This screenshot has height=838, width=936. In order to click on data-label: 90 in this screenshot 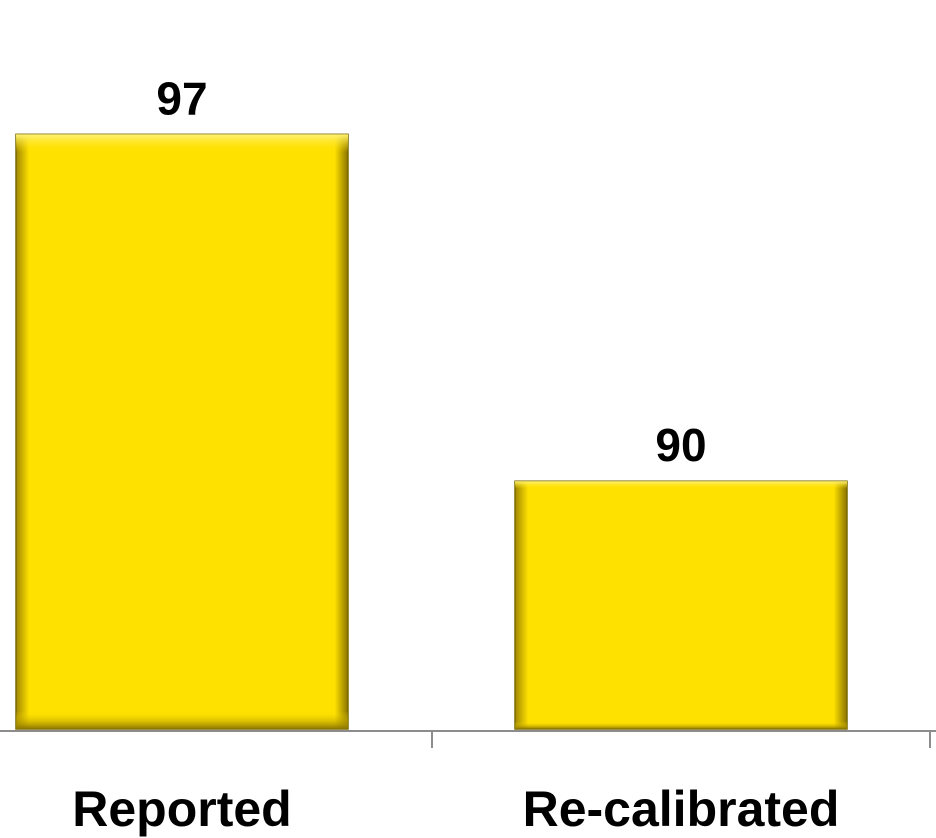, I will do `click(680, 445)`.